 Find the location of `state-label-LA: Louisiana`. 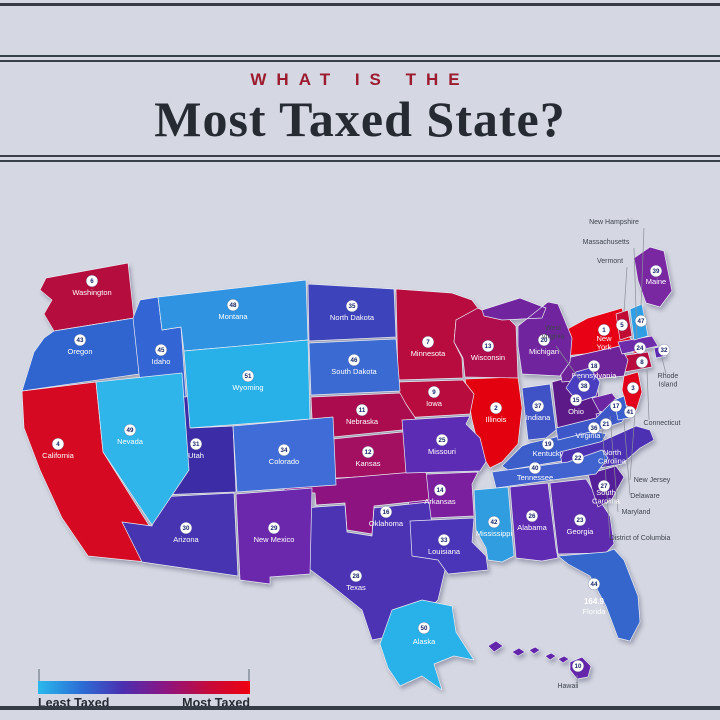

state-label-LA: Louisiana is located at coordinates (444, 551).